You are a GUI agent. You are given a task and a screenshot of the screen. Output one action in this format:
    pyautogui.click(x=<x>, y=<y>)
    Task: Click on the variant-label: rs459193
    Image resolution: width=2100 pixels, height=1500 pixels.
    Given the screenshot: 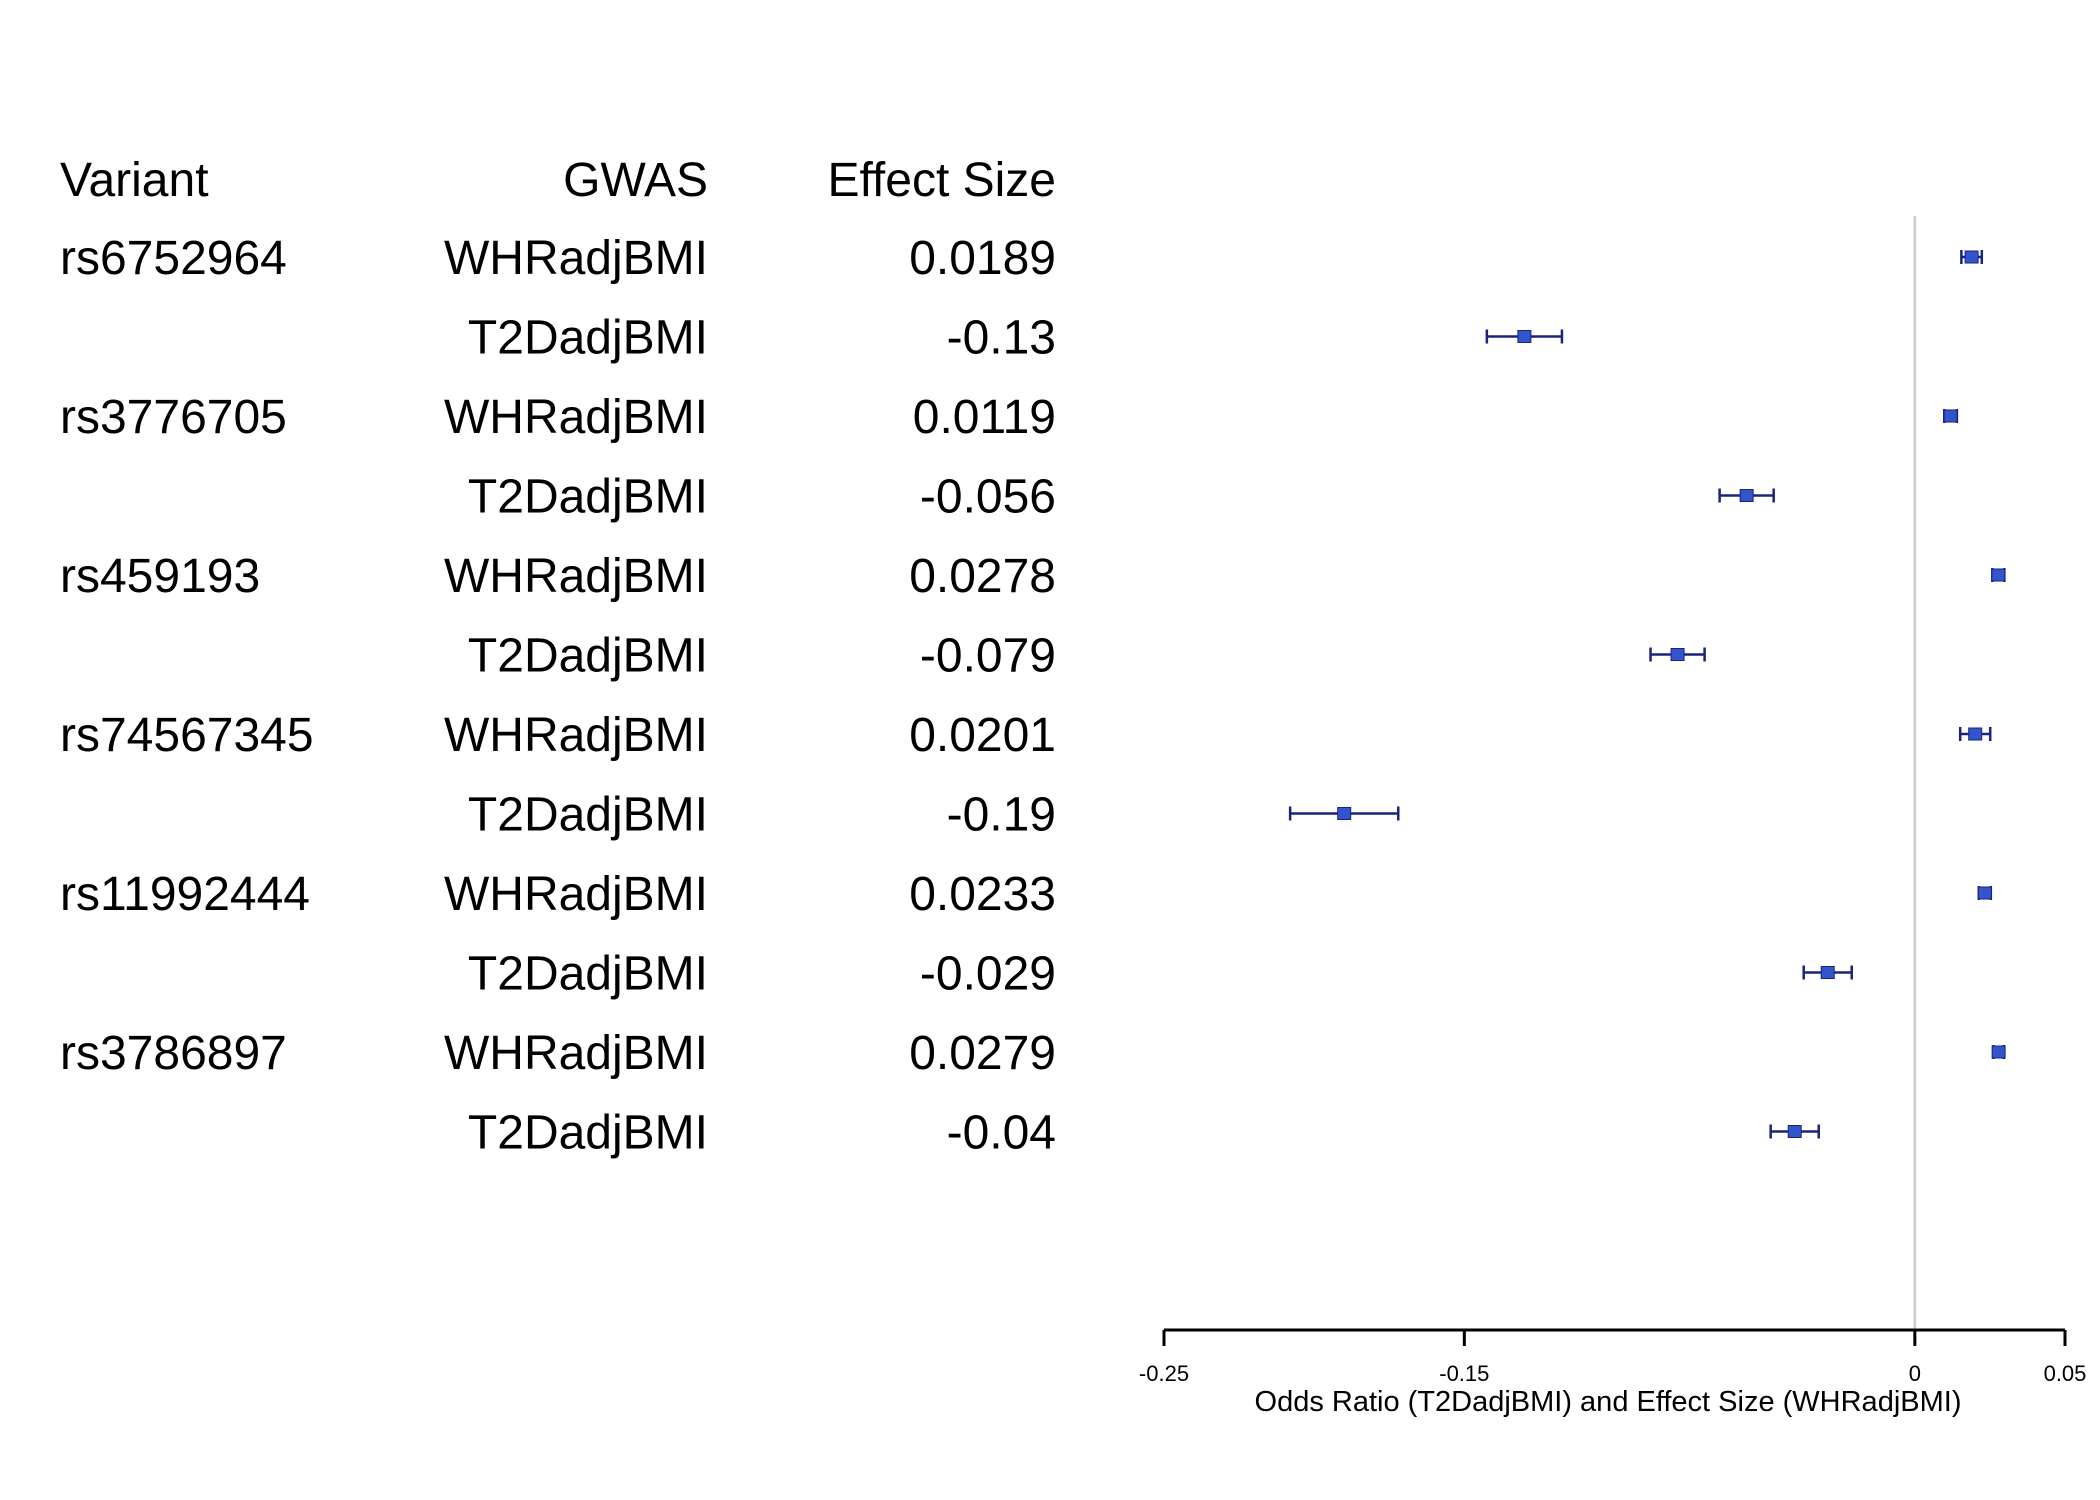 What is the action you would take?
    pyautogui.click(x=160, y=576)
    